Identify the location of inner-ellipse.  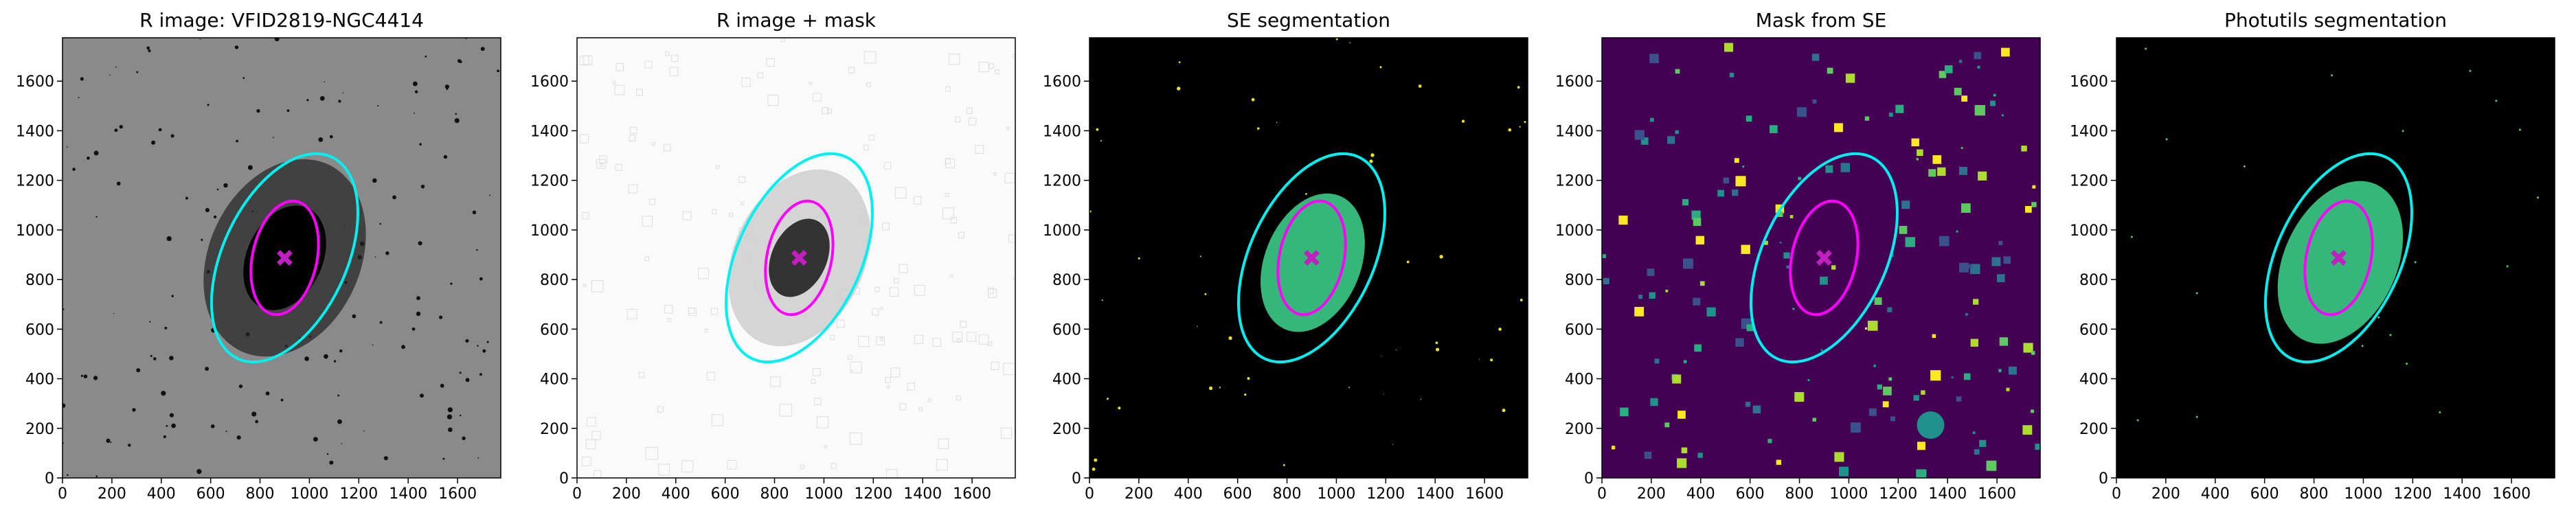
(284, 258).